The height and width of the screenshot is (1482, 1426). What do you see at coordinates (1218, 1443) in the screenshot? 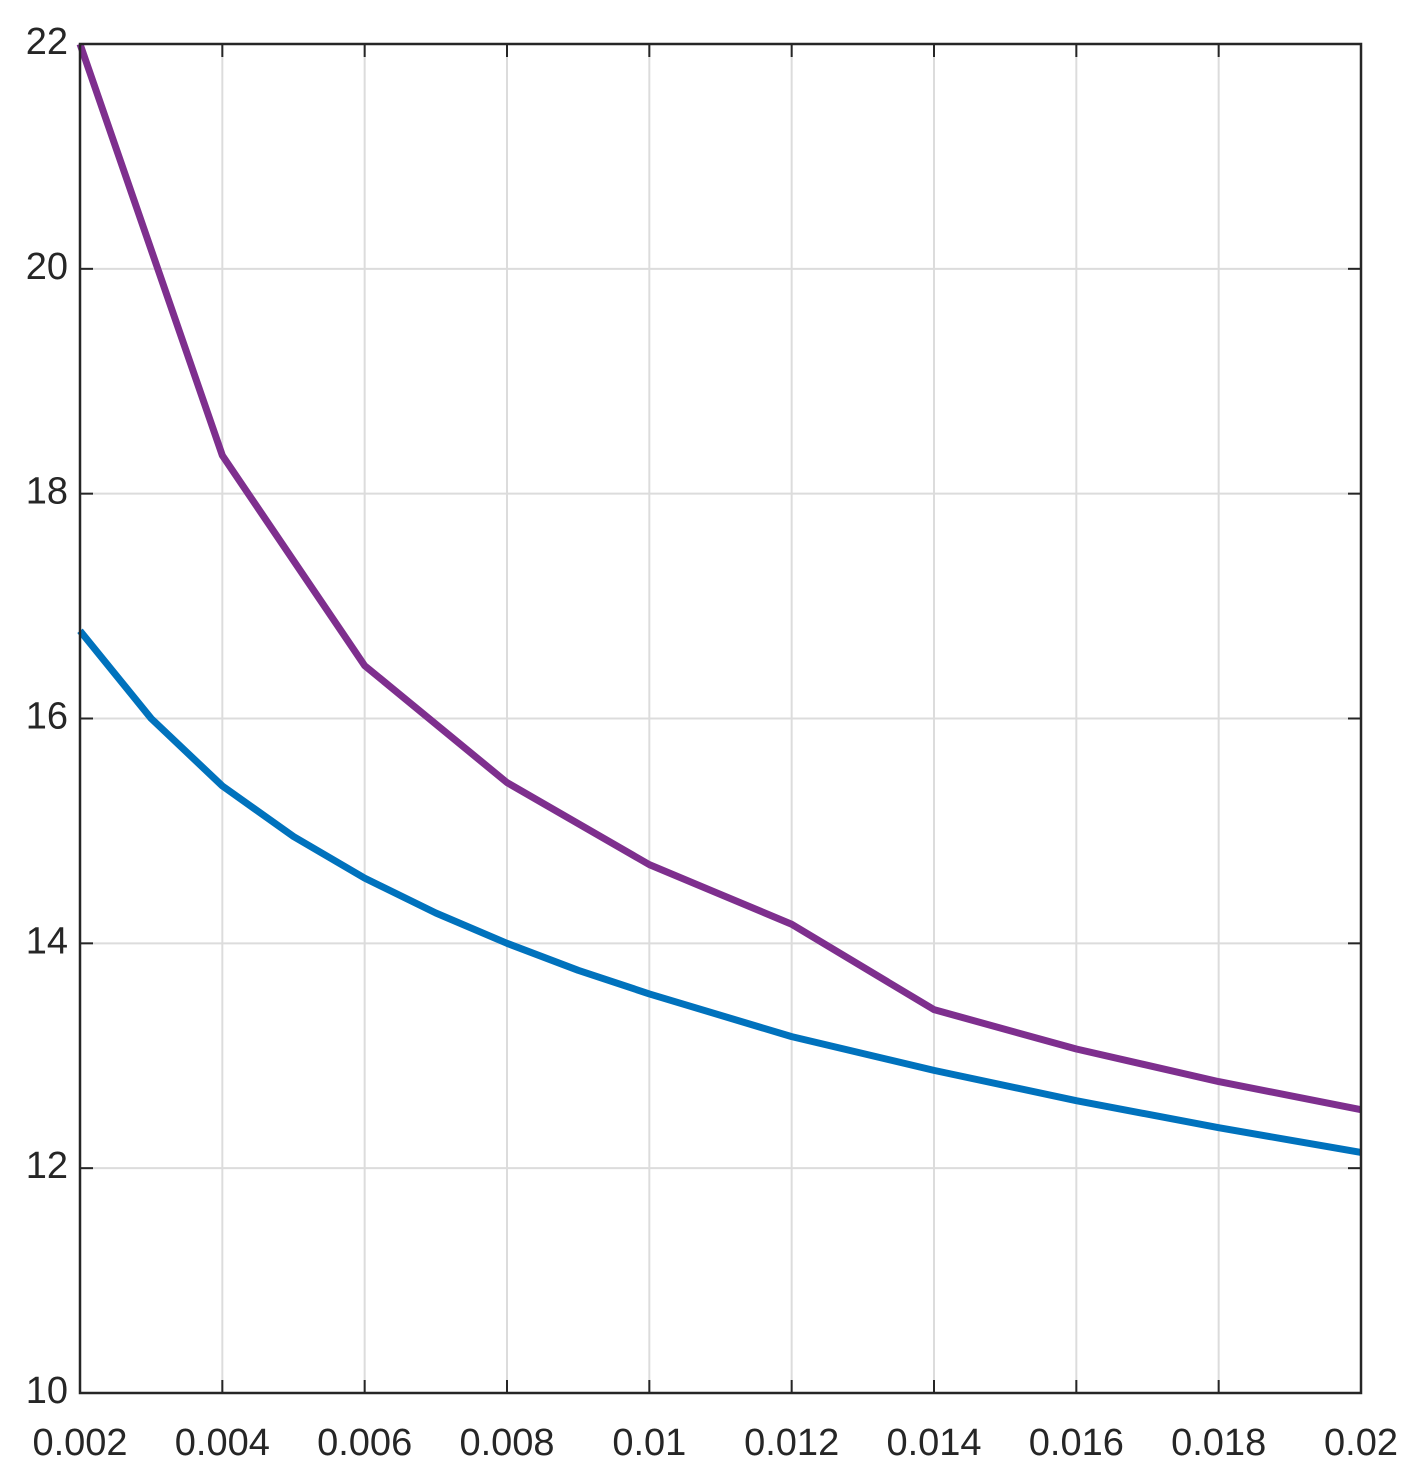
I see `x-tick-label: 0.018` at bounding box center [1218, 1443].